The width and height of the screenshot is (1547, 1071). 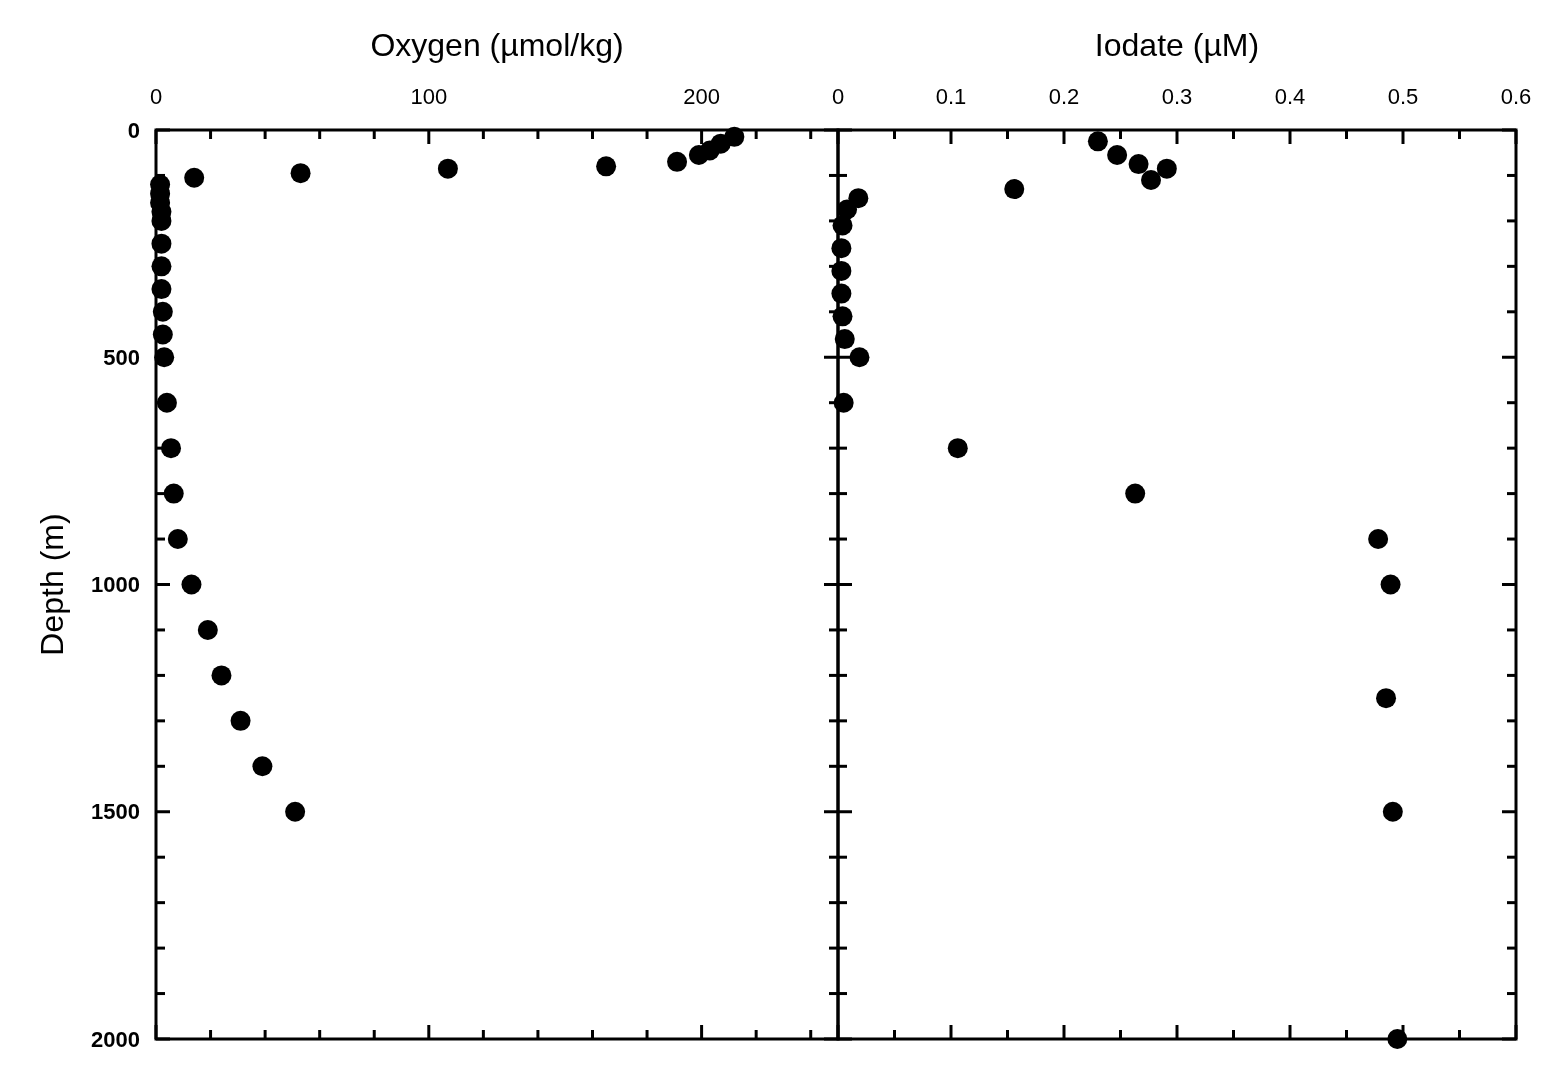 What do you see at coordinates (133, 130) in the screenshot?
I see `y-tick-label: 0` at bounding box center [133, 130].